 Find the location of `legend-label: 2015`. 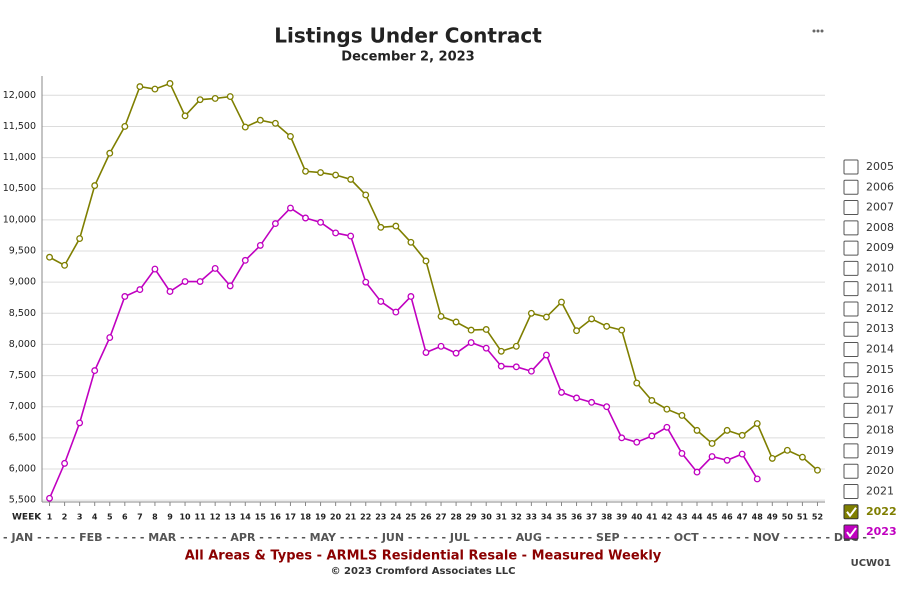

legend-label: 2015 is located at coordinates (880, 369).